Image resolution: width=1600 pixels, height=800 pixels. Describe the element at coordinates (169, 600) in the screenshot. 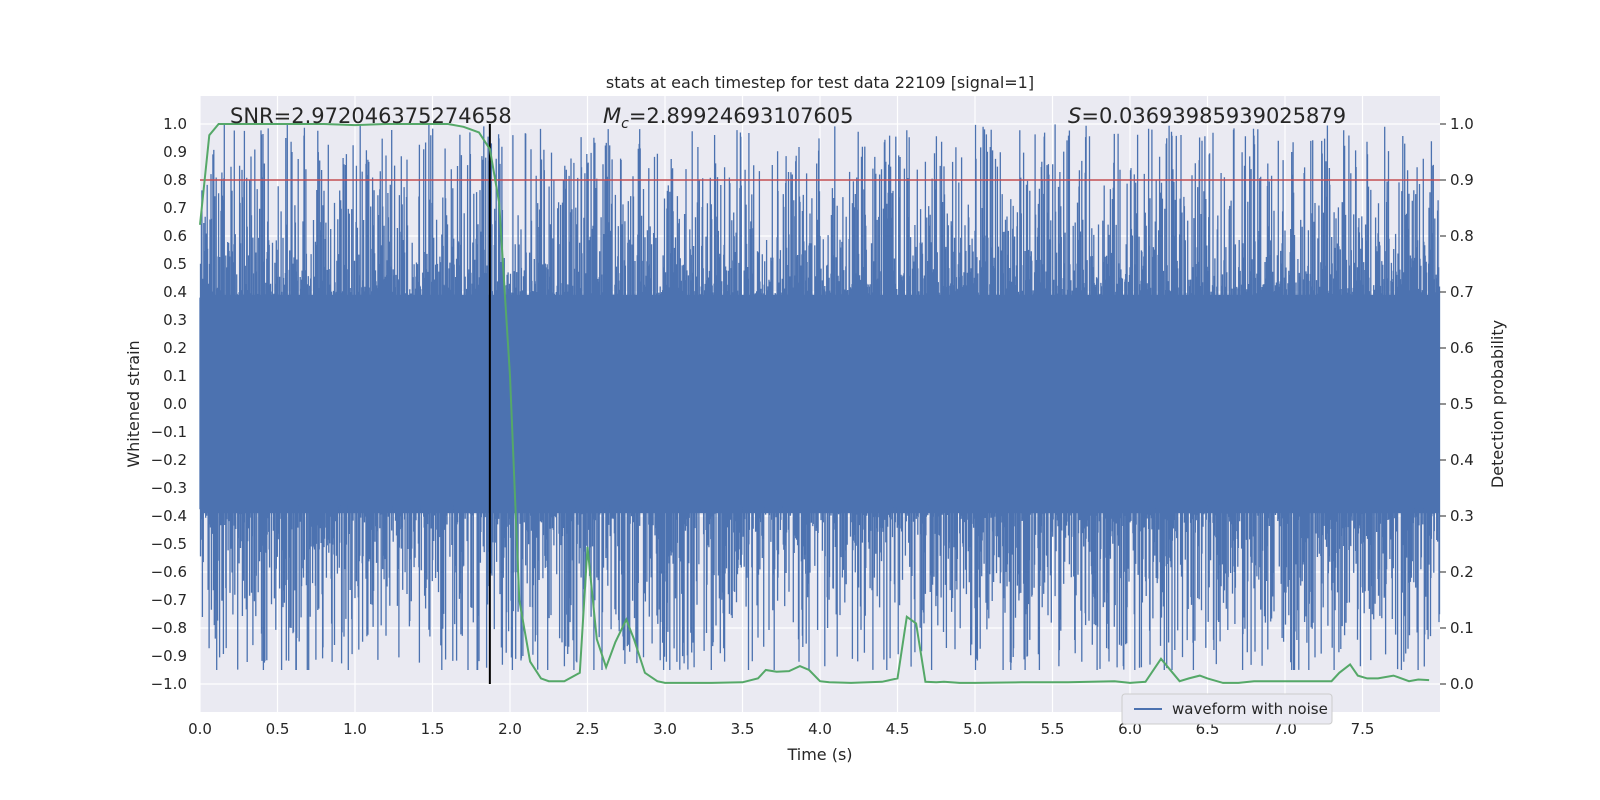

I see `y-tick-label: −0.7` at that location.